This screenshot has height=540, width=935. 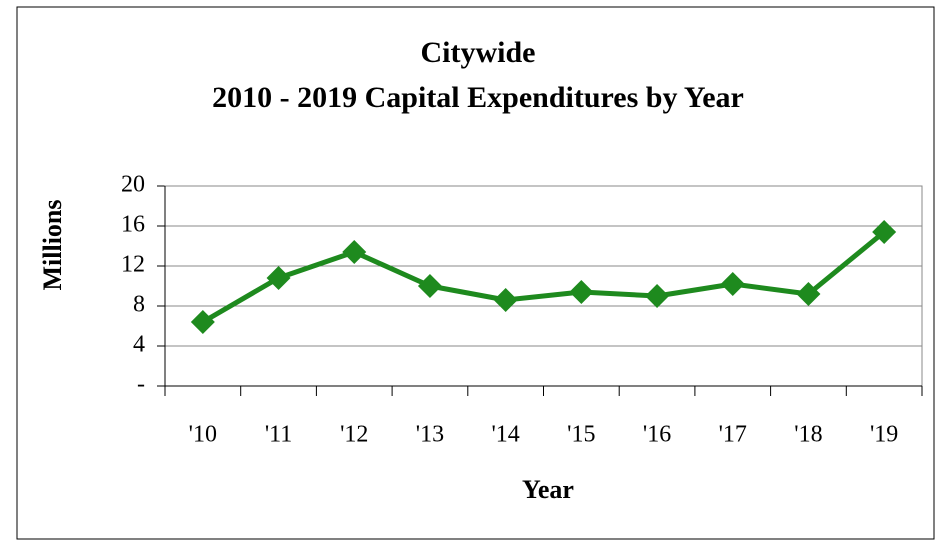 What do you see at coordinates (808, 435) in the screenshot?
I see `x-tick-label: '18` at bounding box center [808, 435].